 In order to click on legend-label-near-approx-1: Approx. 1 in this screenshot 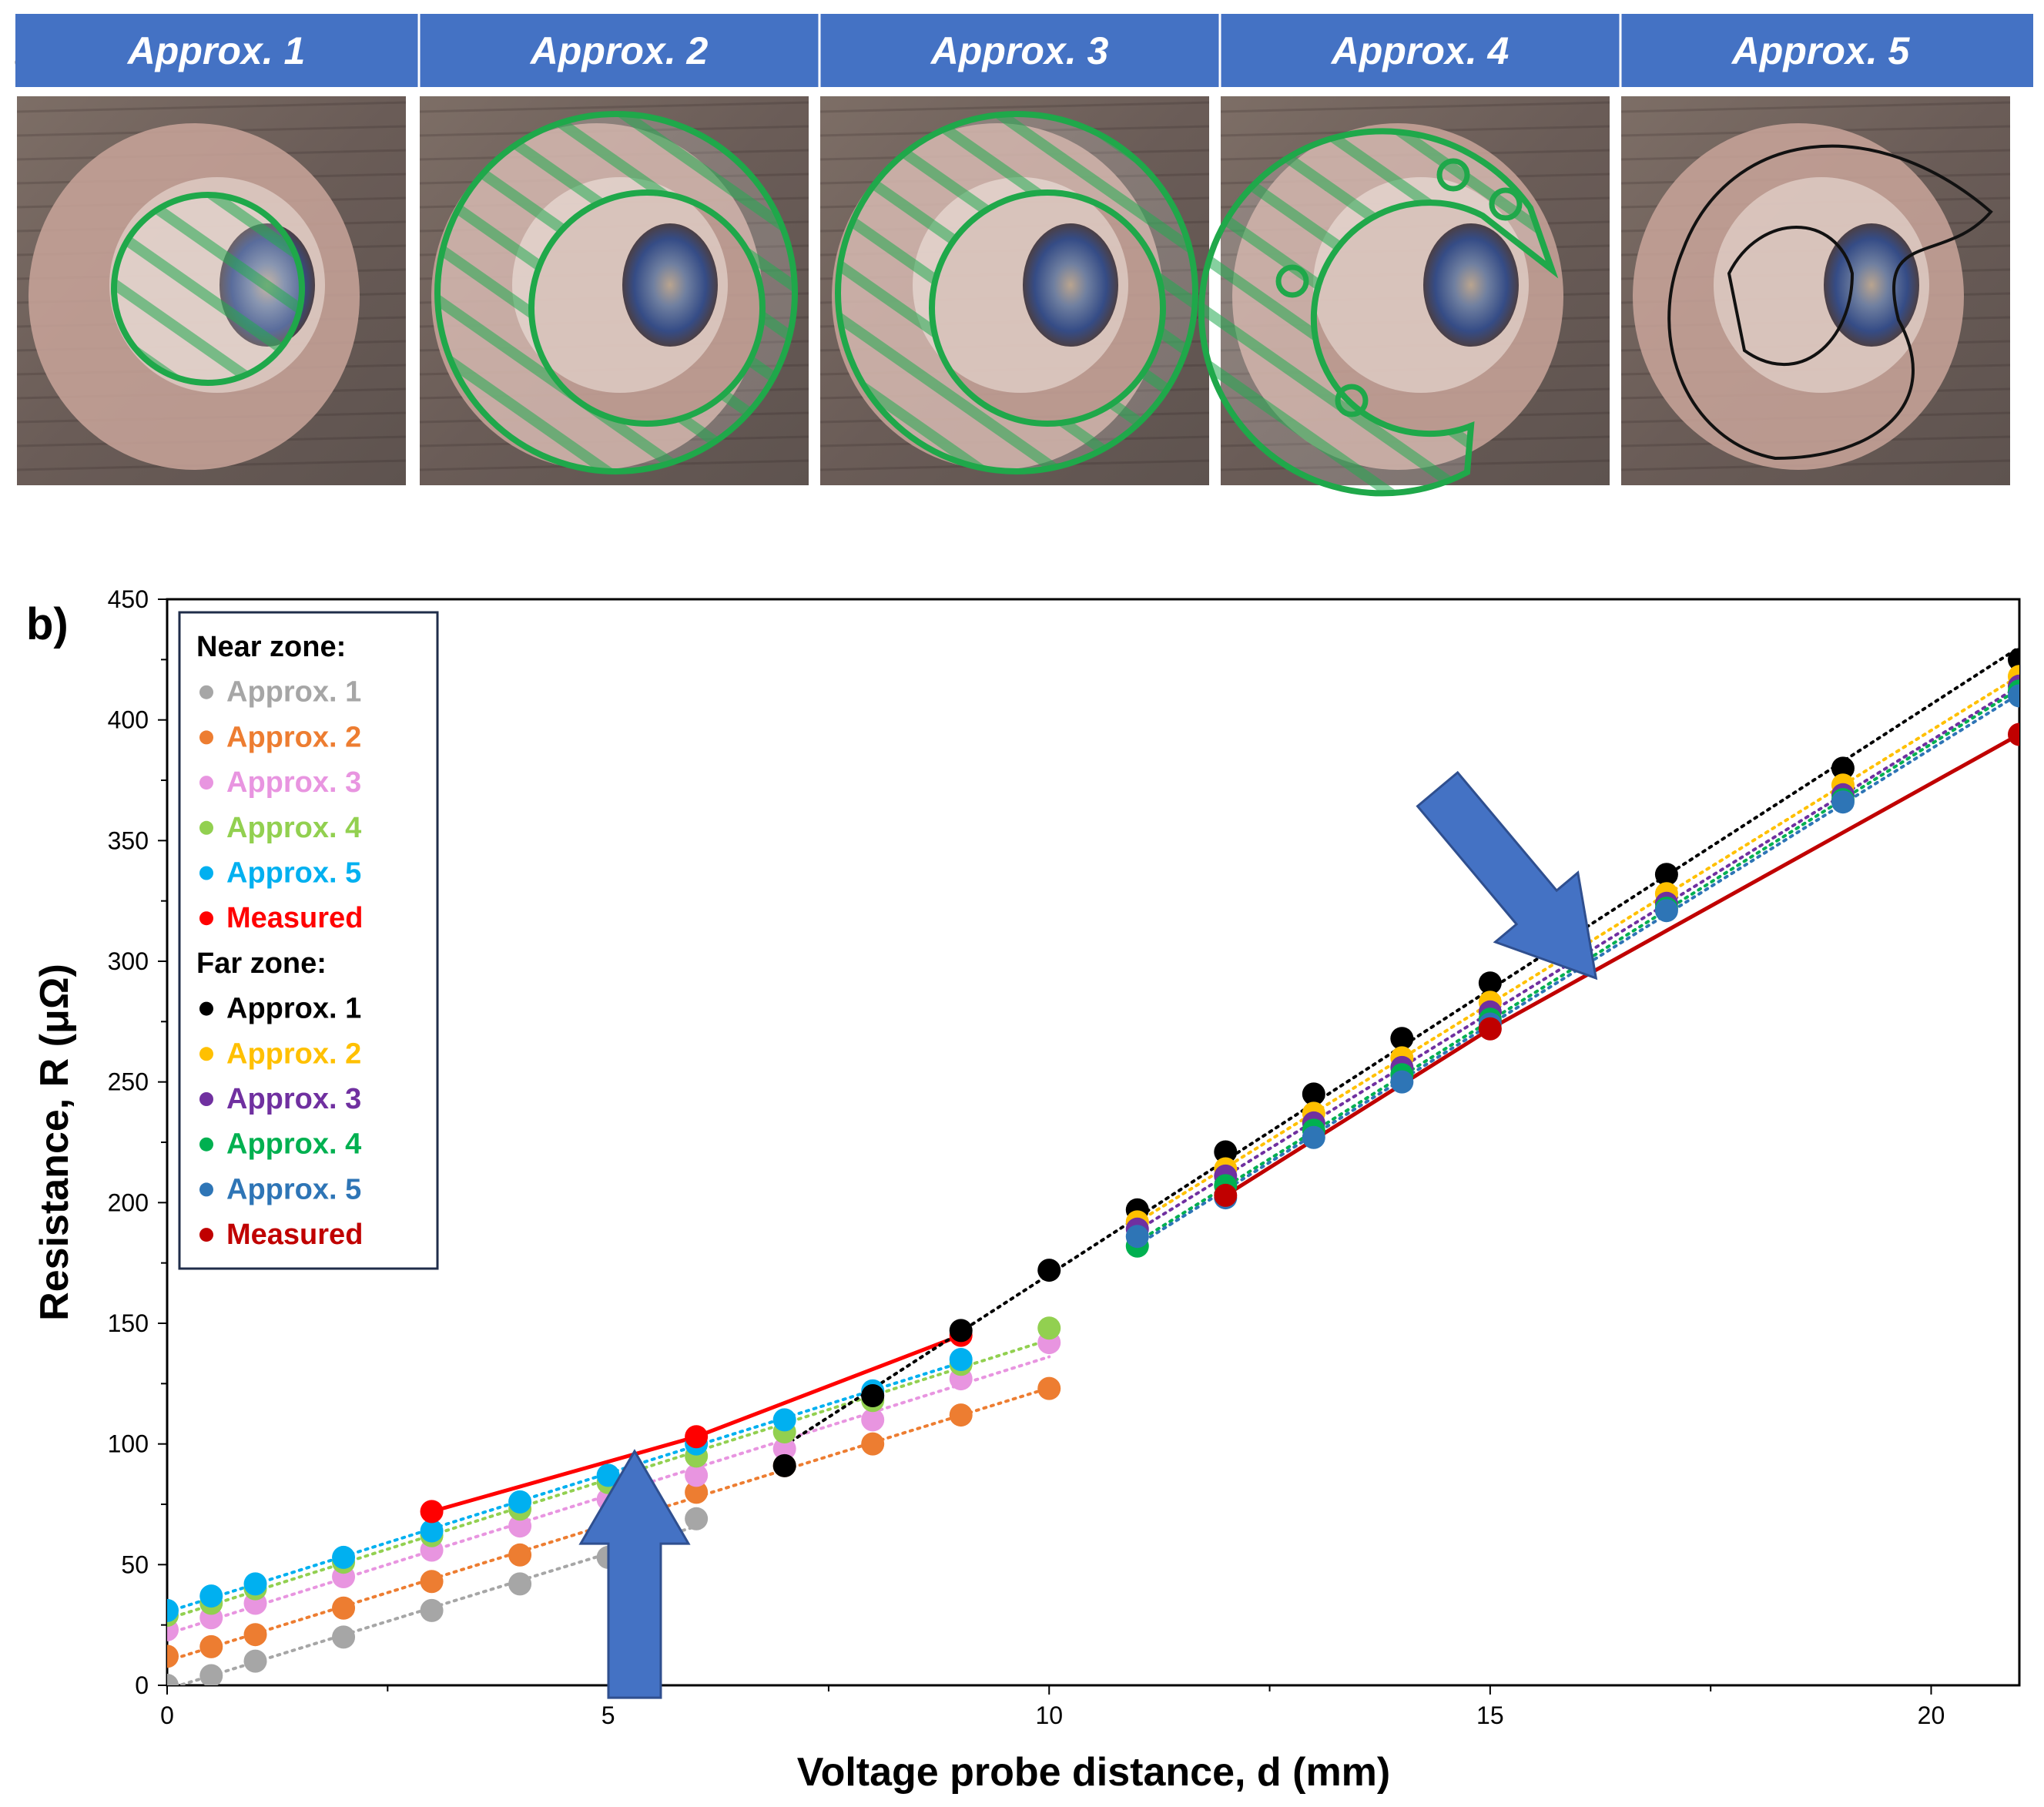, I will do `click(293, 692)`.